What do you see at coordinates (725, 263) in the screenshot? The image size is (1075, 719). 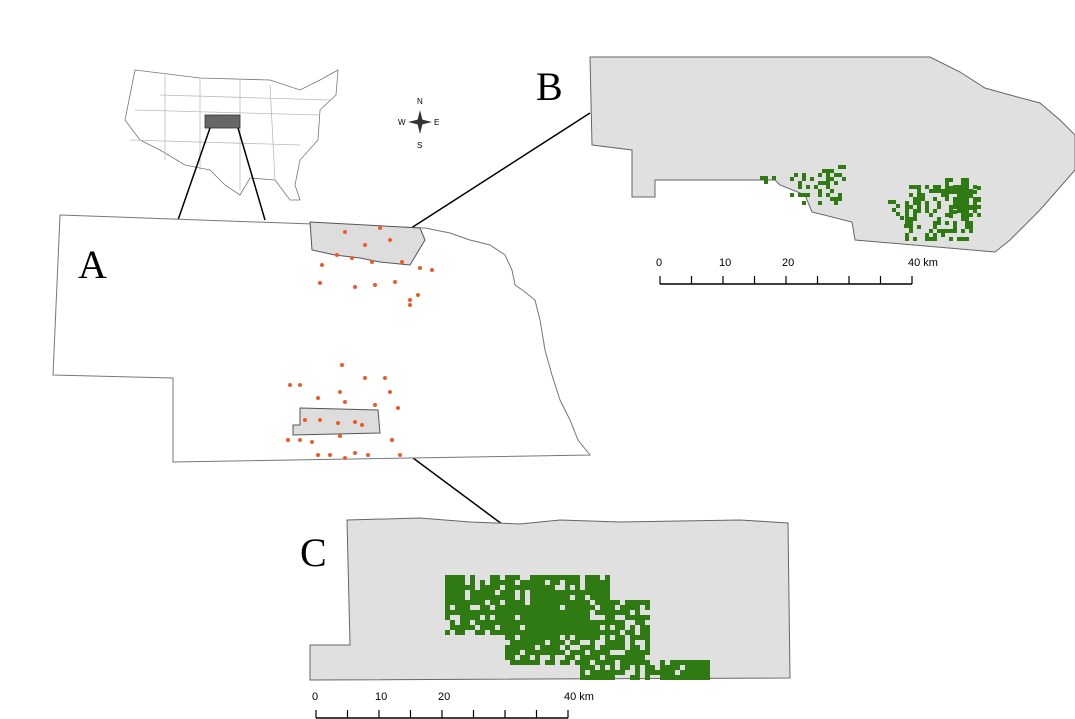 I see `scale-label: 10` at bounding box center [725, 263].